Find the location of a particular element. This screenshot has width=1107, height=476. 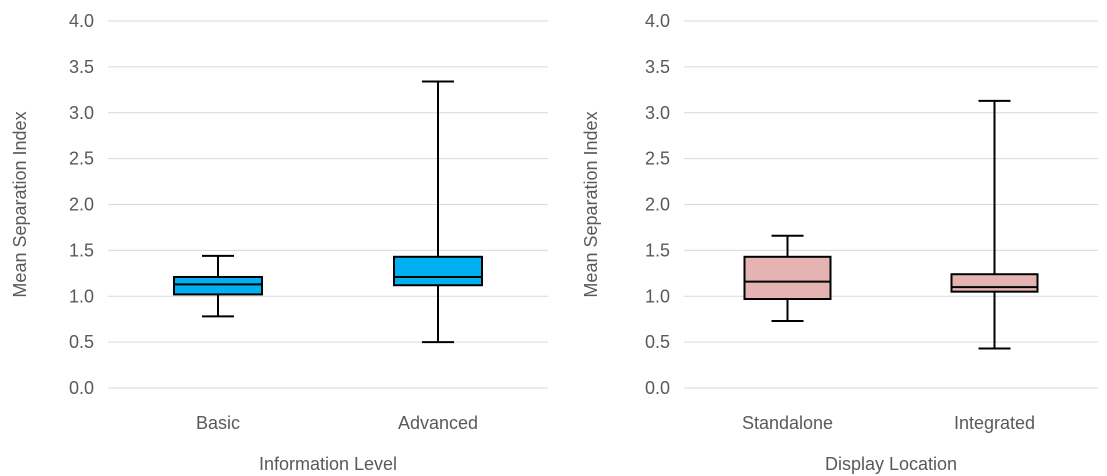

box-integrated is located at coordinates (994, 224).